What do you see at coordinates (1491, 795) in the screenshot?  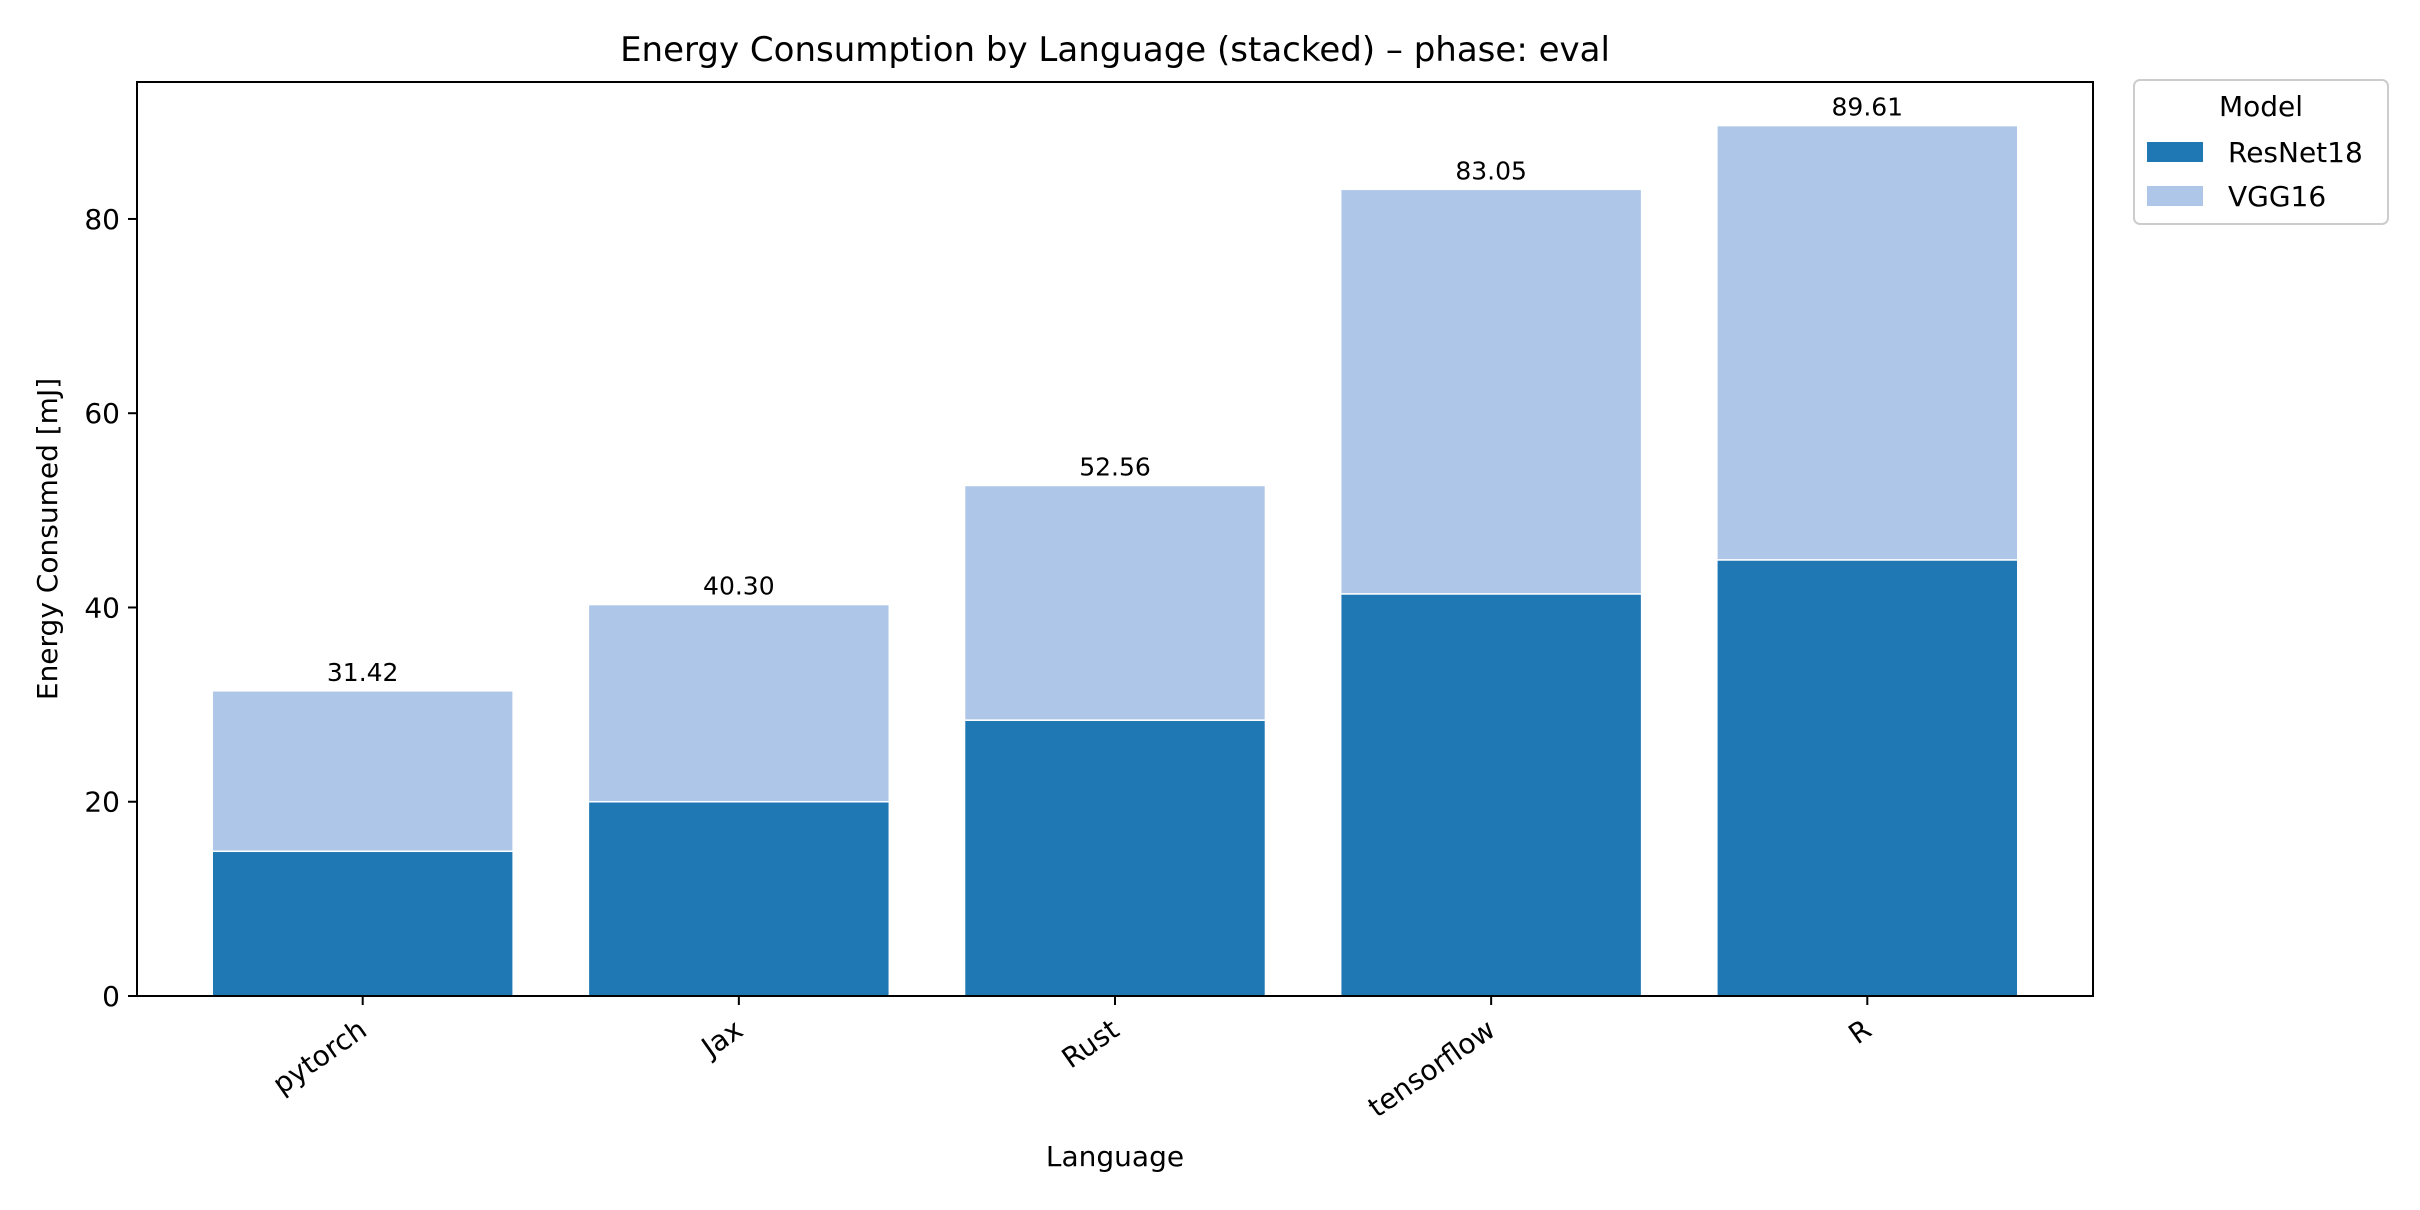 I see `bar-resnet18-tensorflow` at bounding box center [1491, 795].